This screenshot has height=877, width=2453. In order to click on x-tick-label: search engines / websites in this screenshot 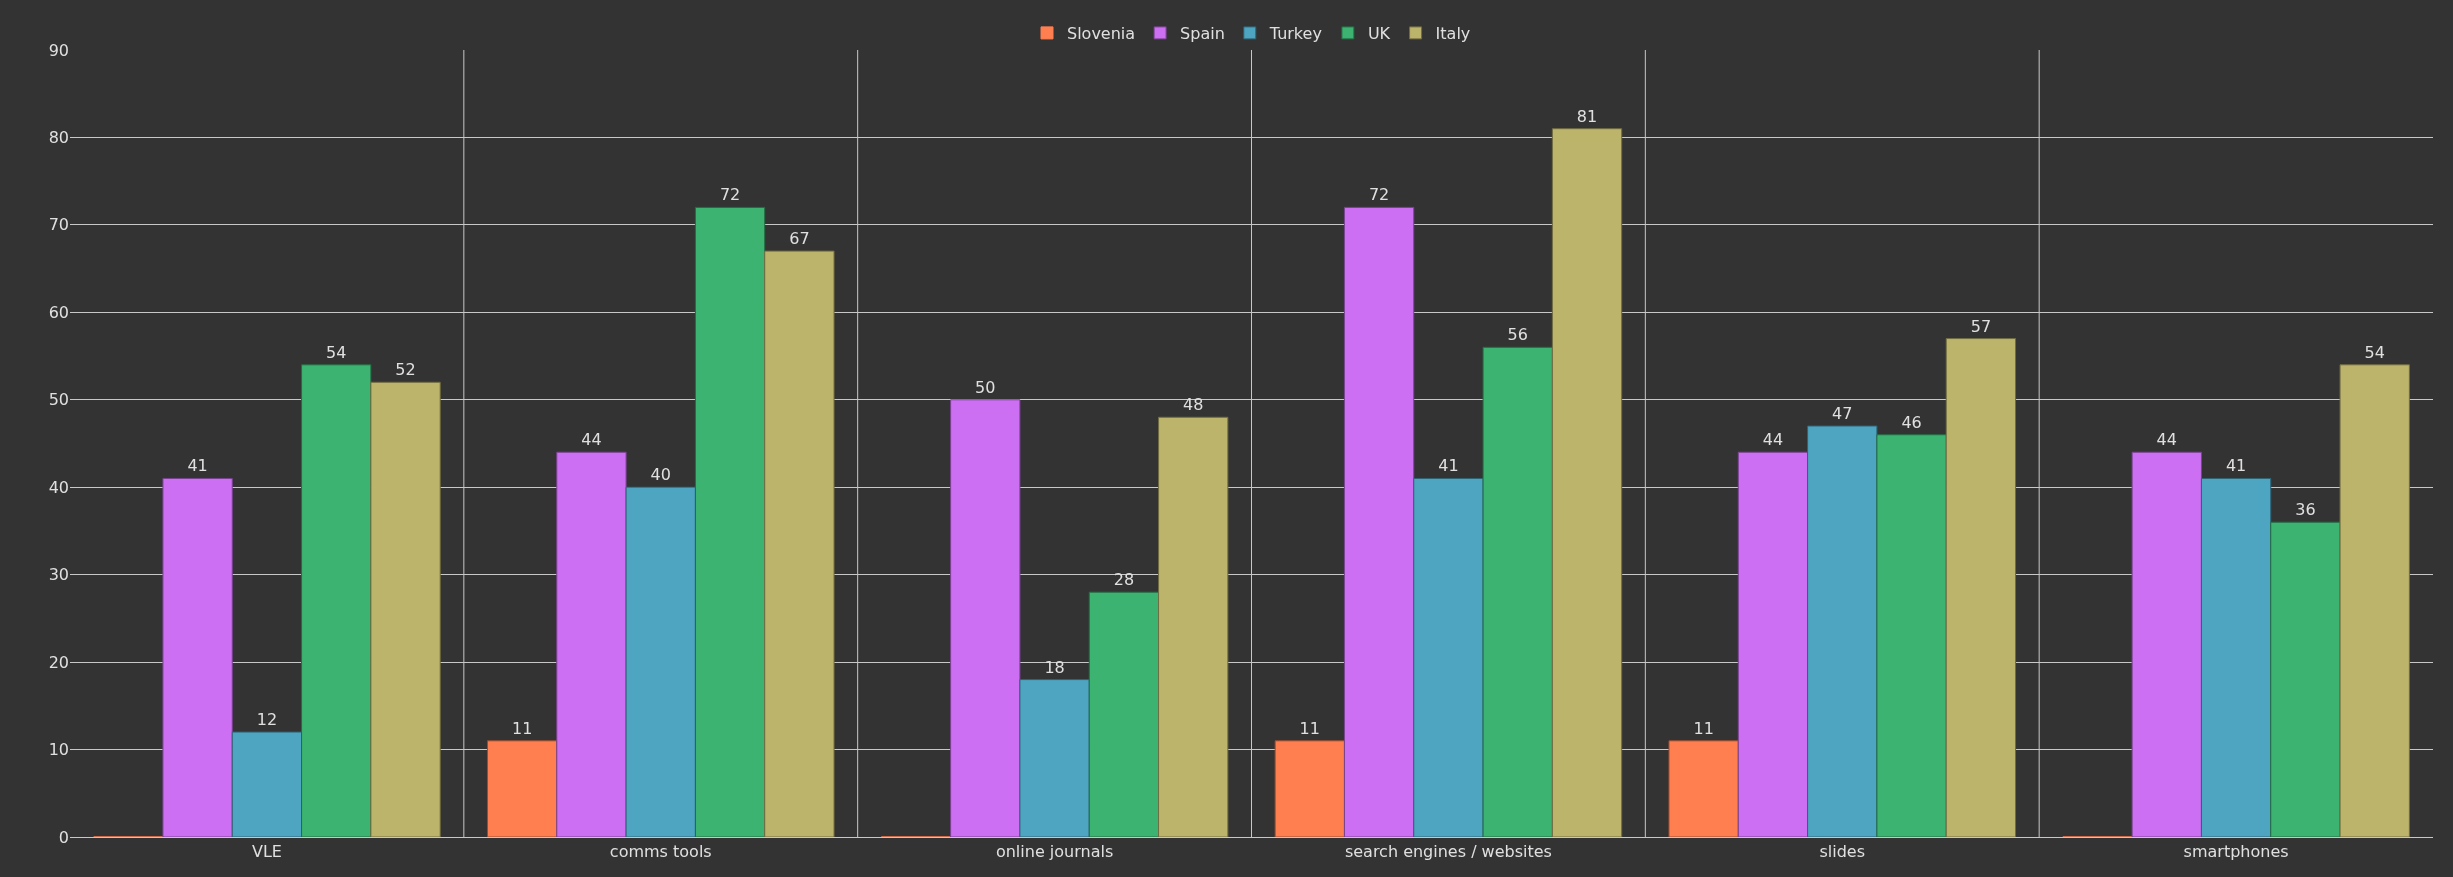, I will do `click(1448, 852)`.